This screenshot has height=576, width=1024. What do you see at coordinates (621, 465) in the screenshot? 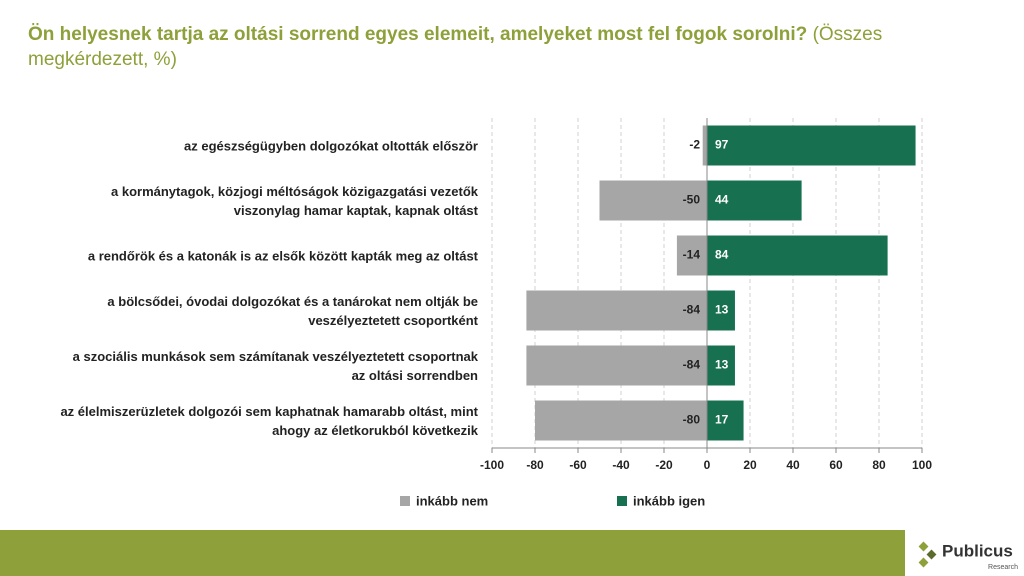
I see `x-tick-label: -40` at bounding box center [621, 465].